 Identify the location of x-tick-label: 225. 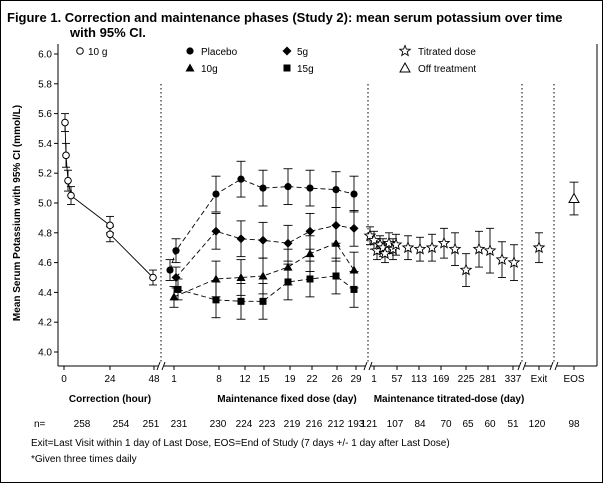
(466, 379).